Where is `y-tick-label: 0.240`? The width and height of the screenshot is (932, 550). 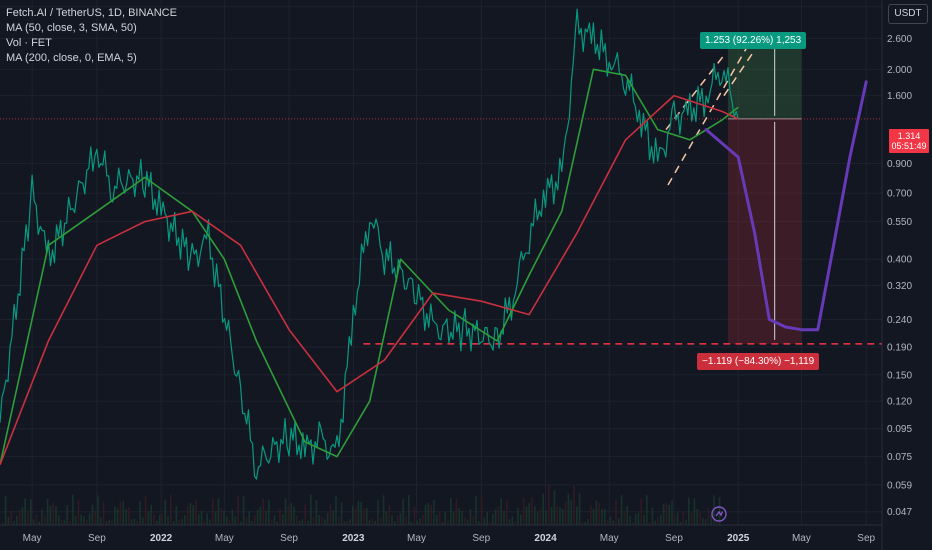 y-tick-label: 0.240 is located at coordinates (899, 320).